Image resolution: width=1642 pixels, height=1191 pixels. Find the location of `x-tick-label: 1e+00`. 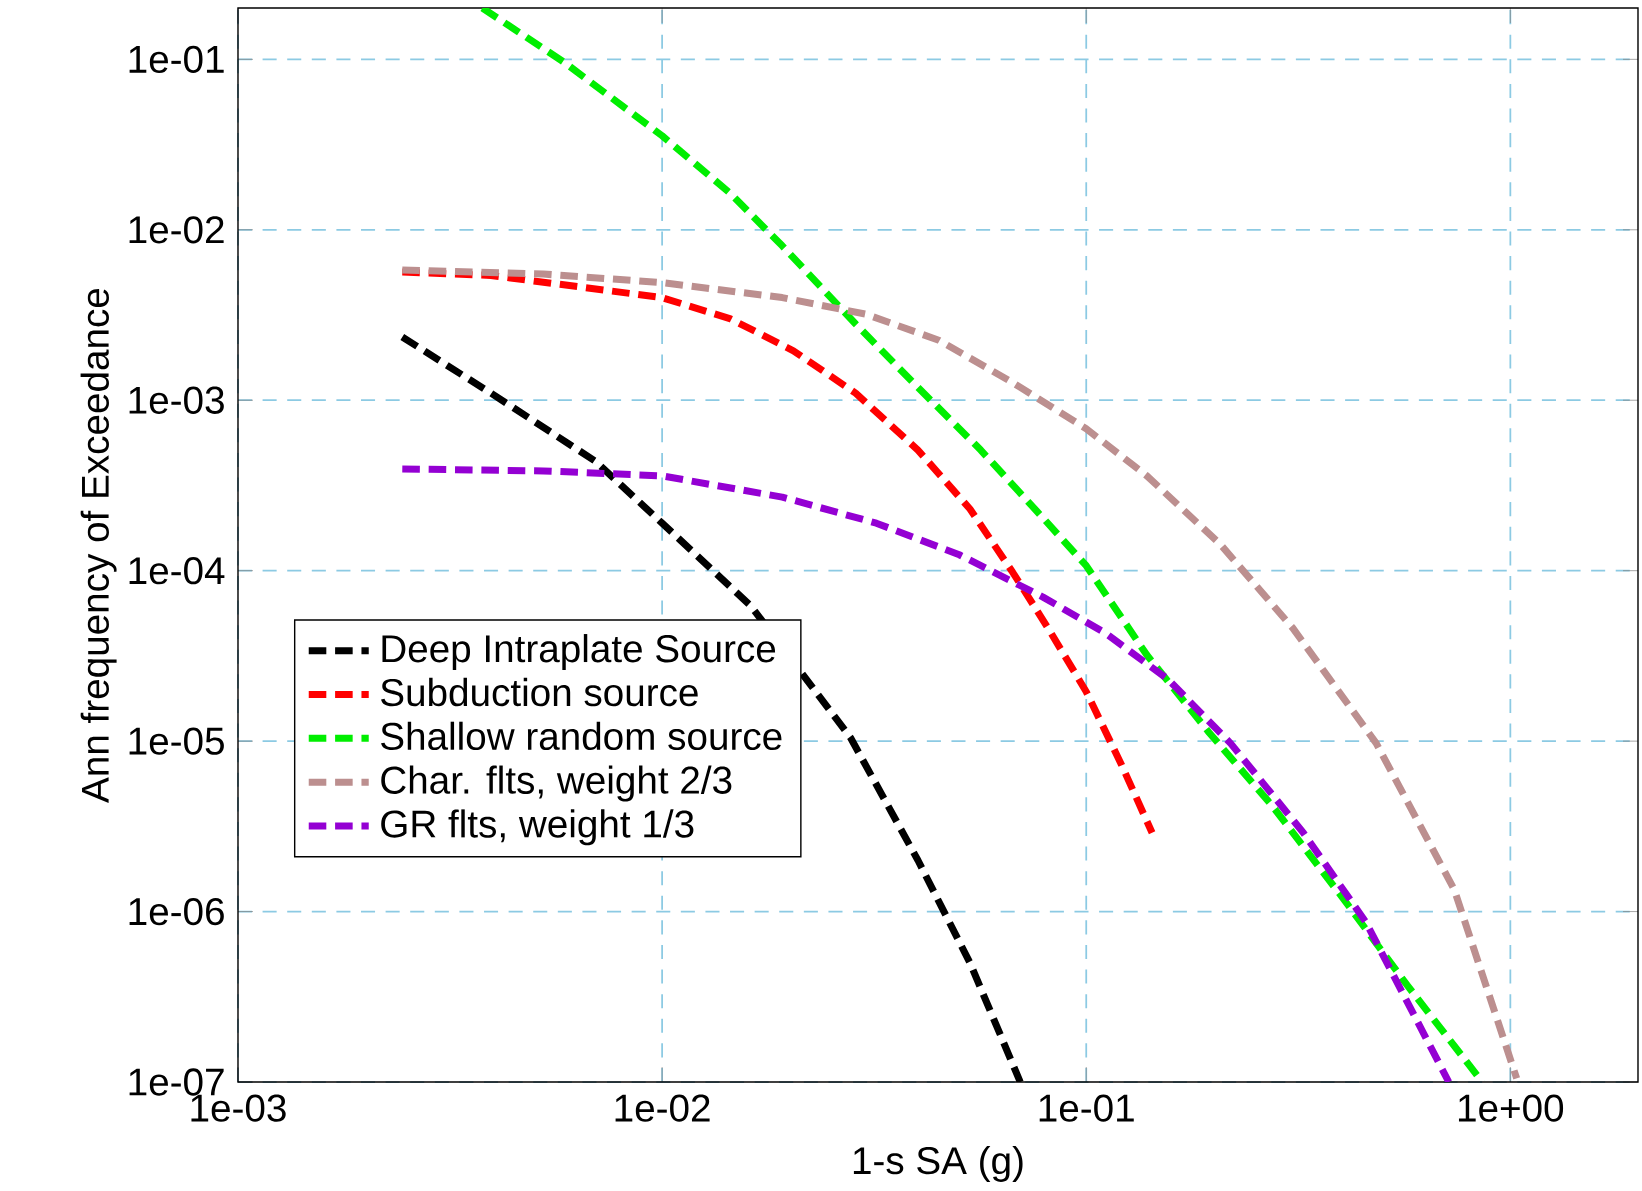

x-tick-label: 1e+00 is located at coordinates (1511, 1108).